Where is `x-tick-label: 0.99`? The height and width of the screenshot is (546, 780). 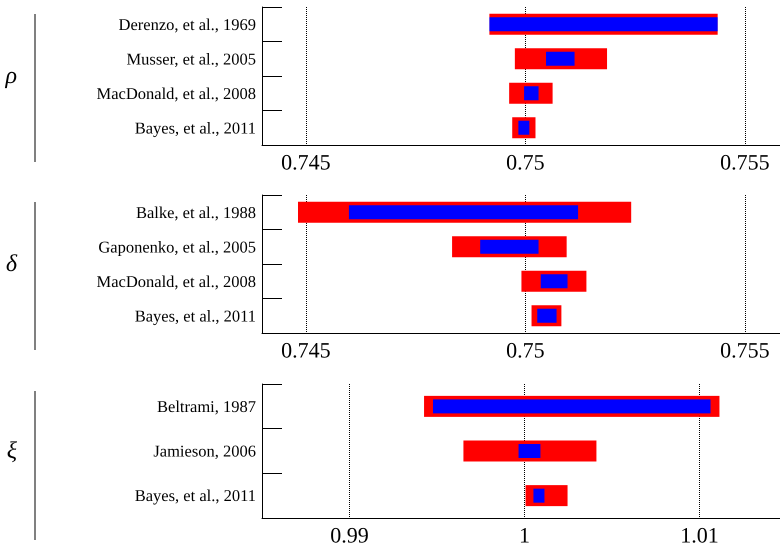
x-tick-label: 0.99 is located at coordinates (349, 534).